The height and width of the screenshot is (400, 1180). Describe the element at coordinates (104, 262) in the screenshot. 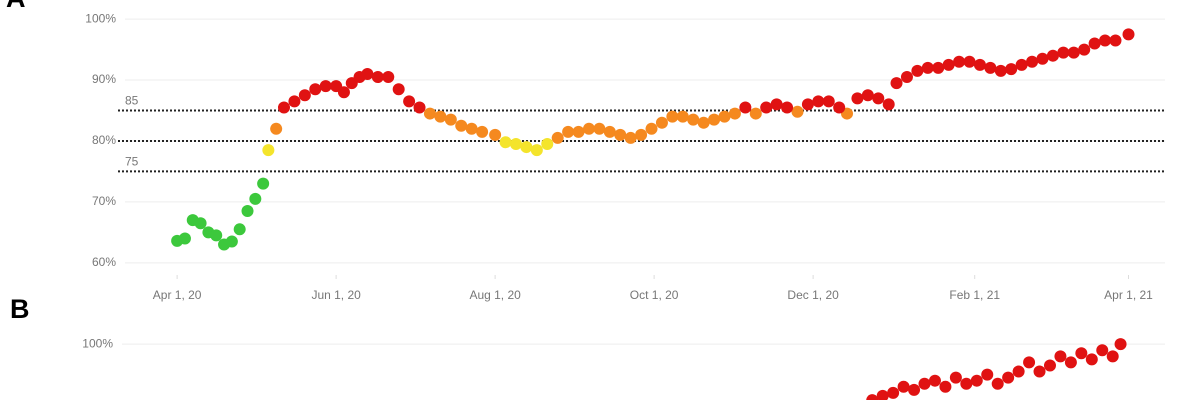

I see `y-tick-label: 60%` at that location.